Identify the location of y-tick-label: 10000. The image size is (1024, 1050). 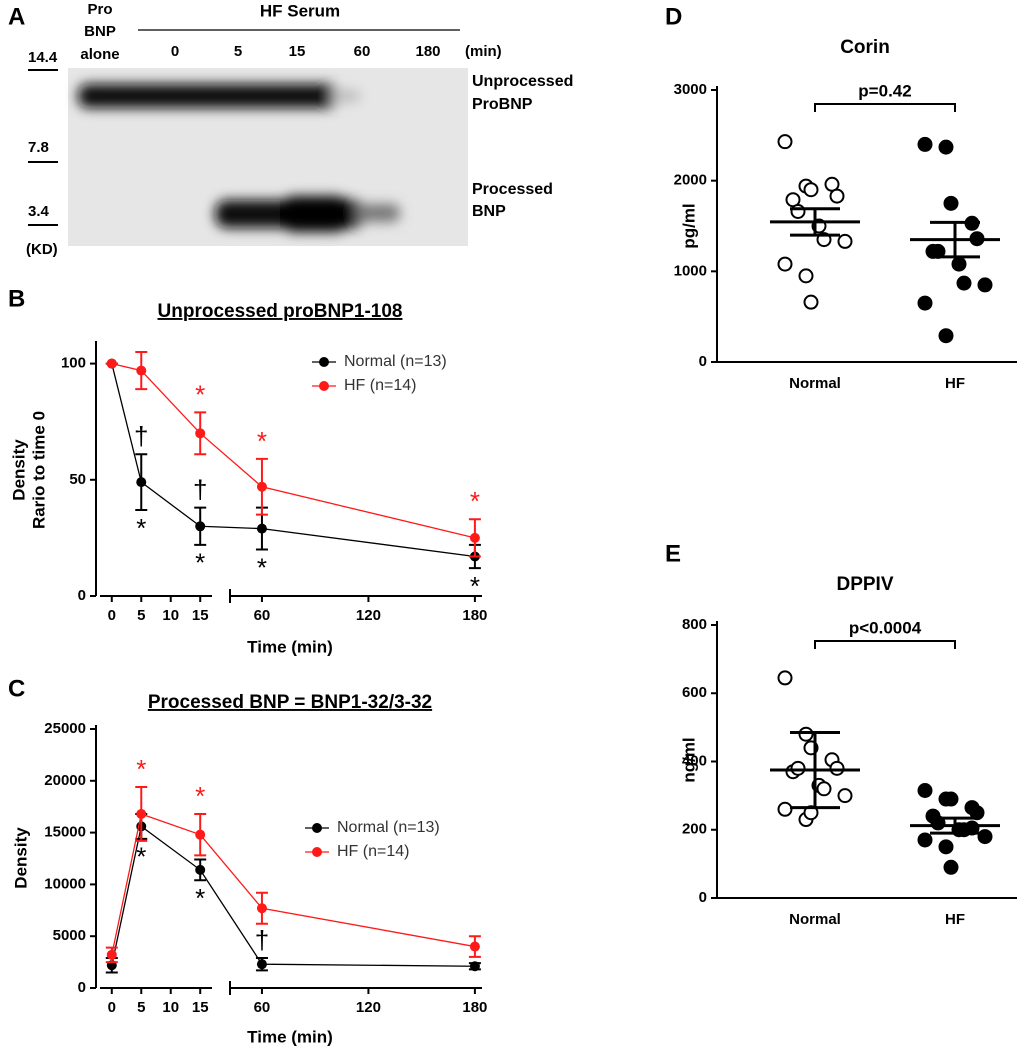
(65, 883).